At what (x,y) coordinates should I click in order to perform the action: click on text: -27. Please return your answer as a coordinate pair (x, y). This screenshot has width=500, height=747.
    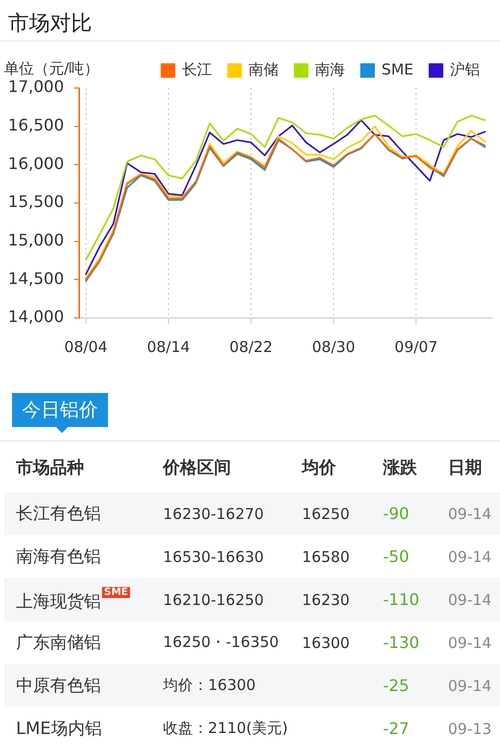
    Looking at the image, I should click on (396, 728).